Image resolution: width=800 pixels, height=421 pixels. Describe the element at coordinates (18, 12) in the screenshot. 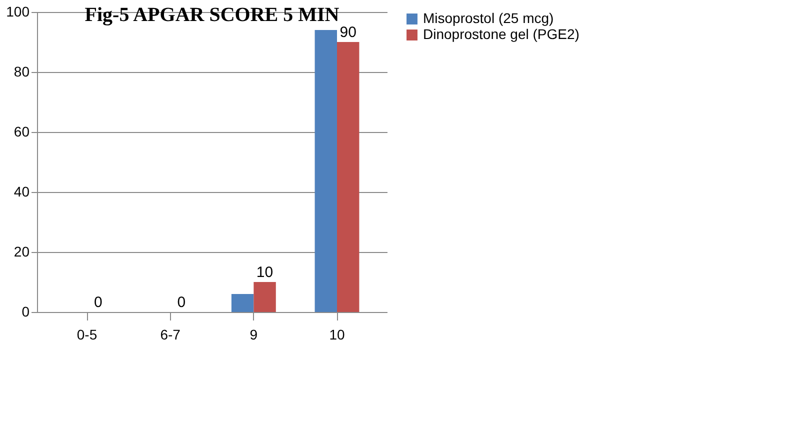

I see `y-tick-label: 100` at that location.